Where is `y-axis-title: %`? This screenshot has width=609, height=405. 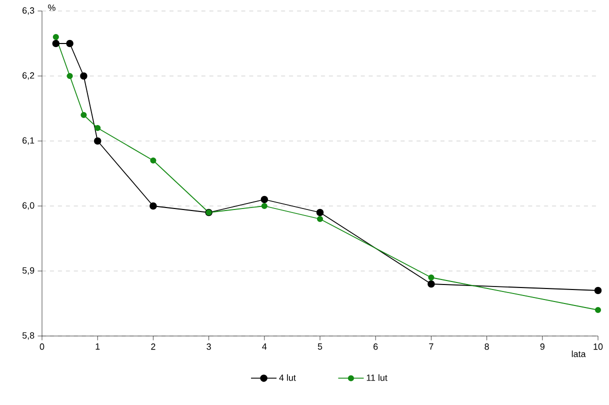 y-axis-title: % is located at coordinates (52, 7).